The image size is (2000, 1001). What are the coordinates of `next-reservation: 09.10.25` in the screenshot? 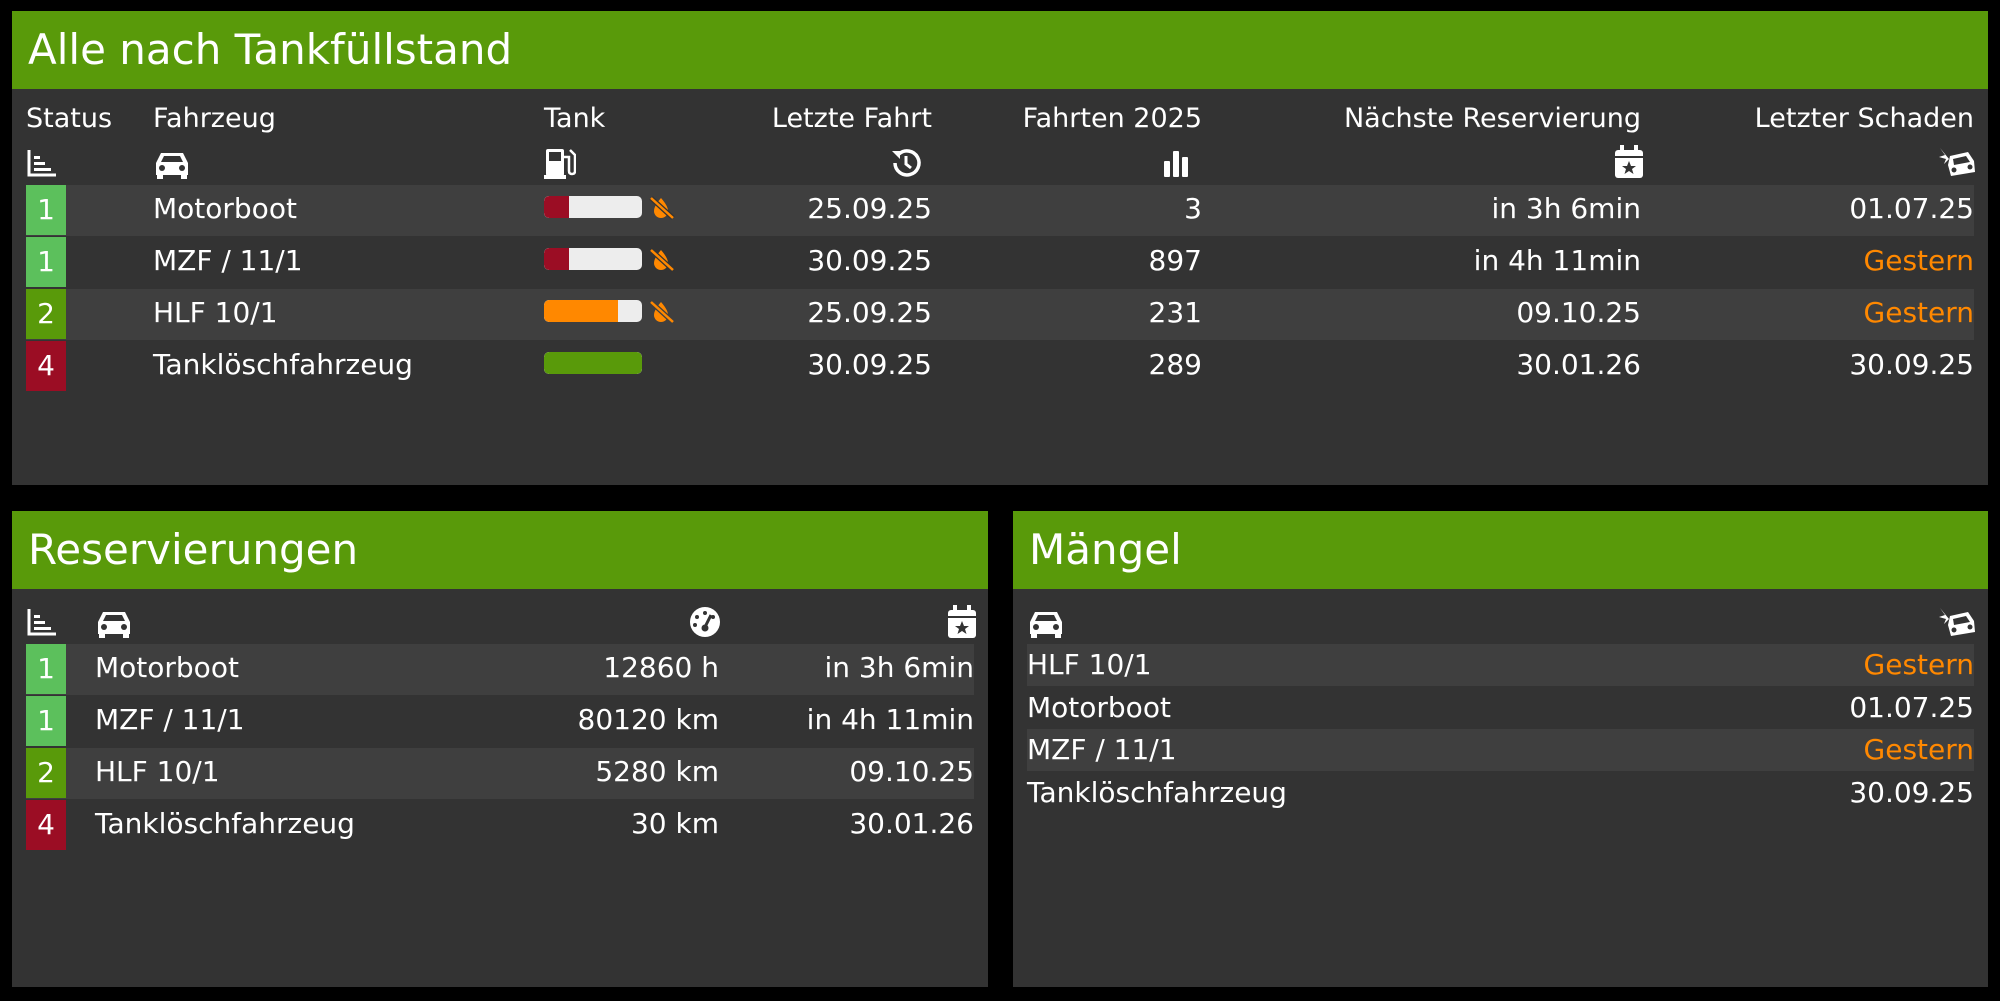 It's located at (1578, 312).